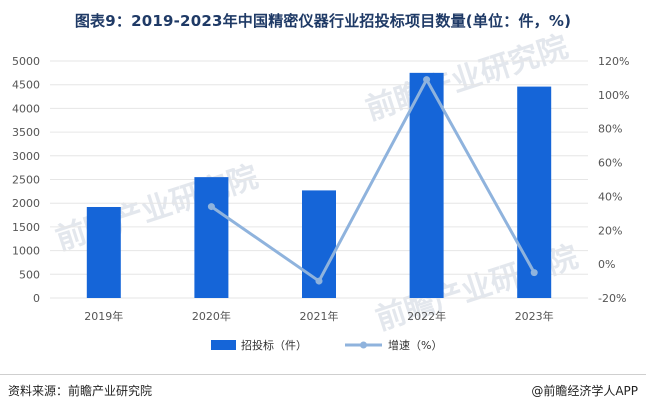 The width and height of the screenshot is (646, 410). What do you see at coordinates (26, 251) in the screenshot?
I see `y-left-tick-label: 1000` at bounding box center [26, 251].